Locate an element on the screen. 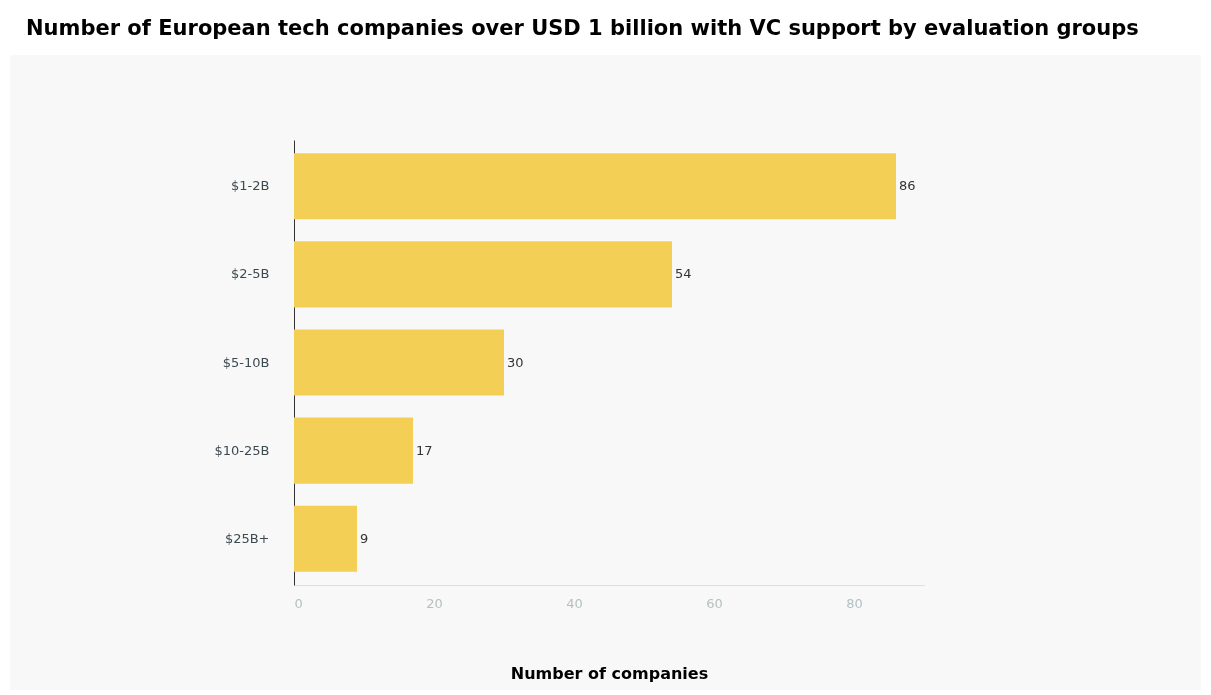 The width and height of the screenshot is (1211, 695). y-tick-label: $25B+ is located at coordinates (247, 538).